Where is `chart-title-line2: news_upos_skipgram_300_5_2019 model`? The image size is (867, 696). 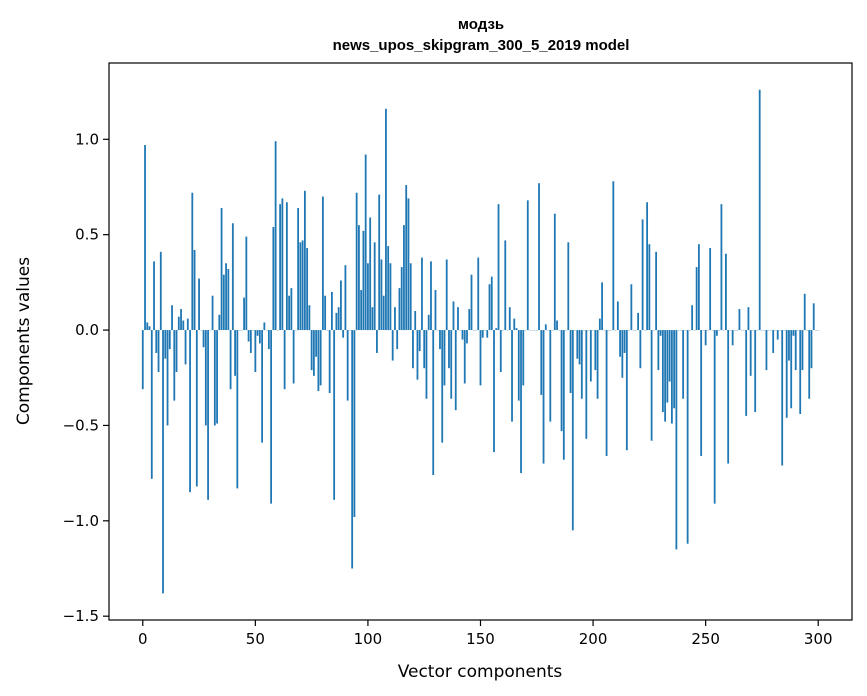 chart-title-line2: news_upos_skipgram_300_5_2019 model is located at coordinates (481, 45).